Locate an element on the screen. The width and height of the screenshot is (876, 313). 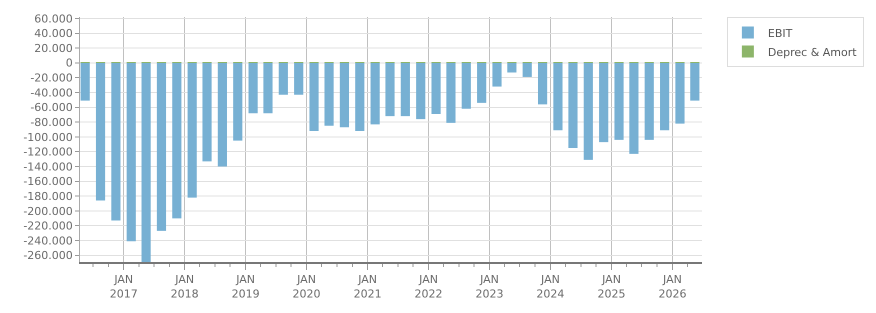
legend-label: EBIT is located at coordinates (780, 33).